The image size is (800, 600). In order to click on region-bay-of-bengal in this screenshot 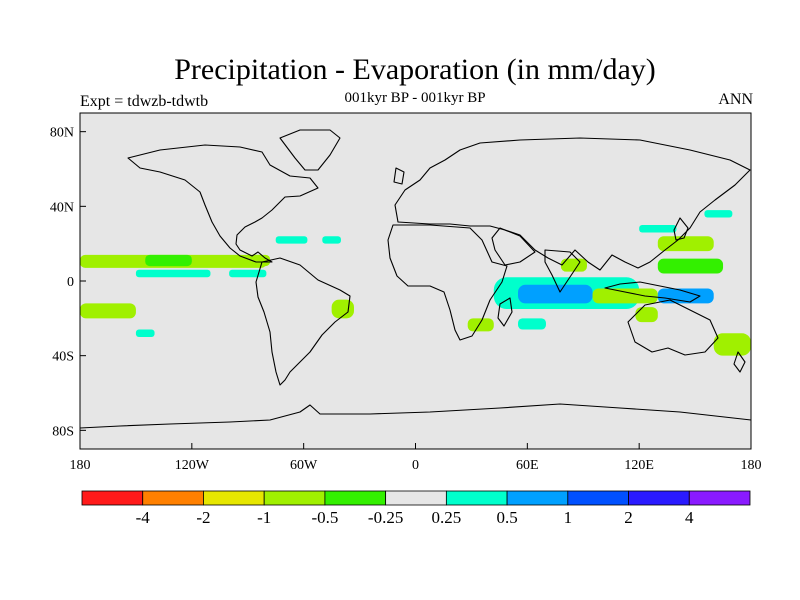, I will do `click(573, 265)`.